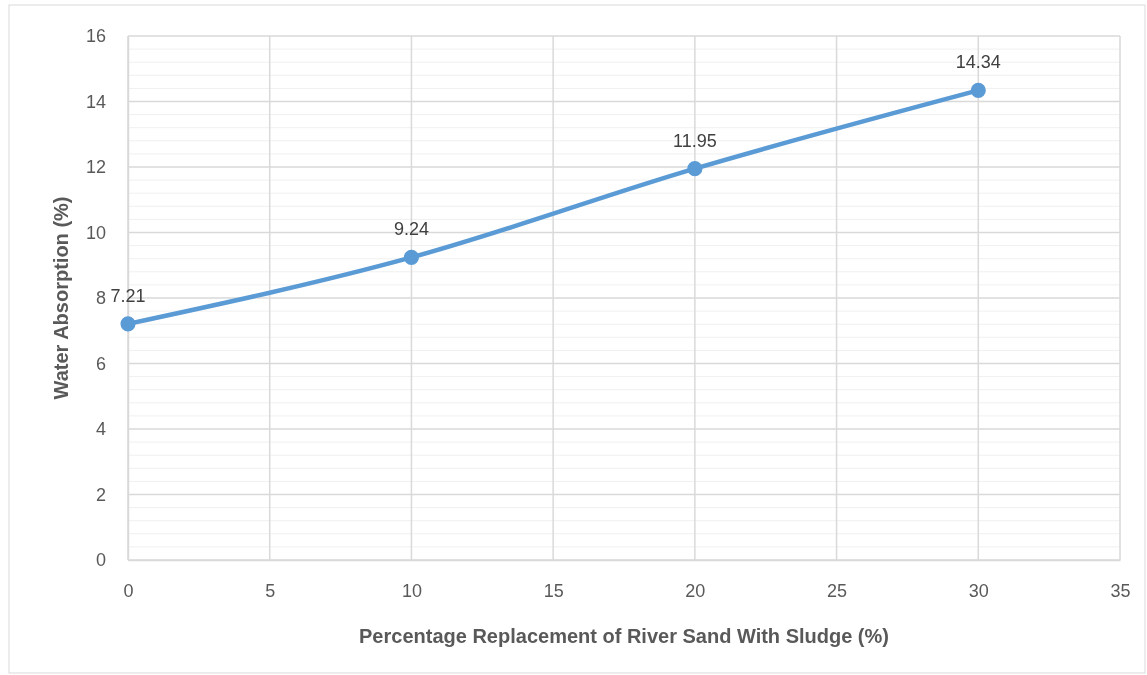 This screenshot has height=675, width=1147. Describe the element at coordinates (95, 167) in the screenshot. I see `y-tick-label: 12` at that location.